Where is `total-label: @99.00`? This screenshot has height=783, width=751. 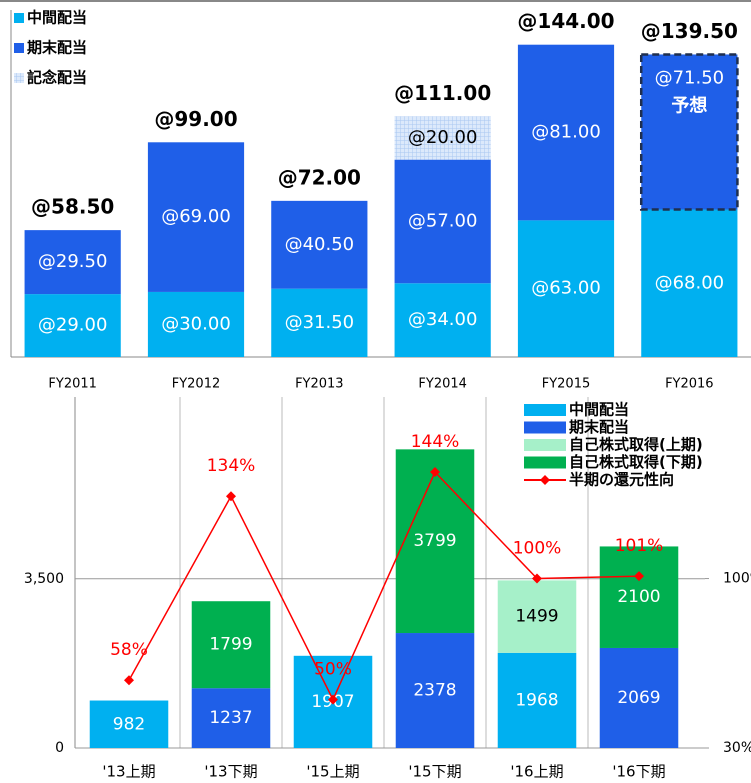
total-label: @99.00 is located at coordinates (195, 119).